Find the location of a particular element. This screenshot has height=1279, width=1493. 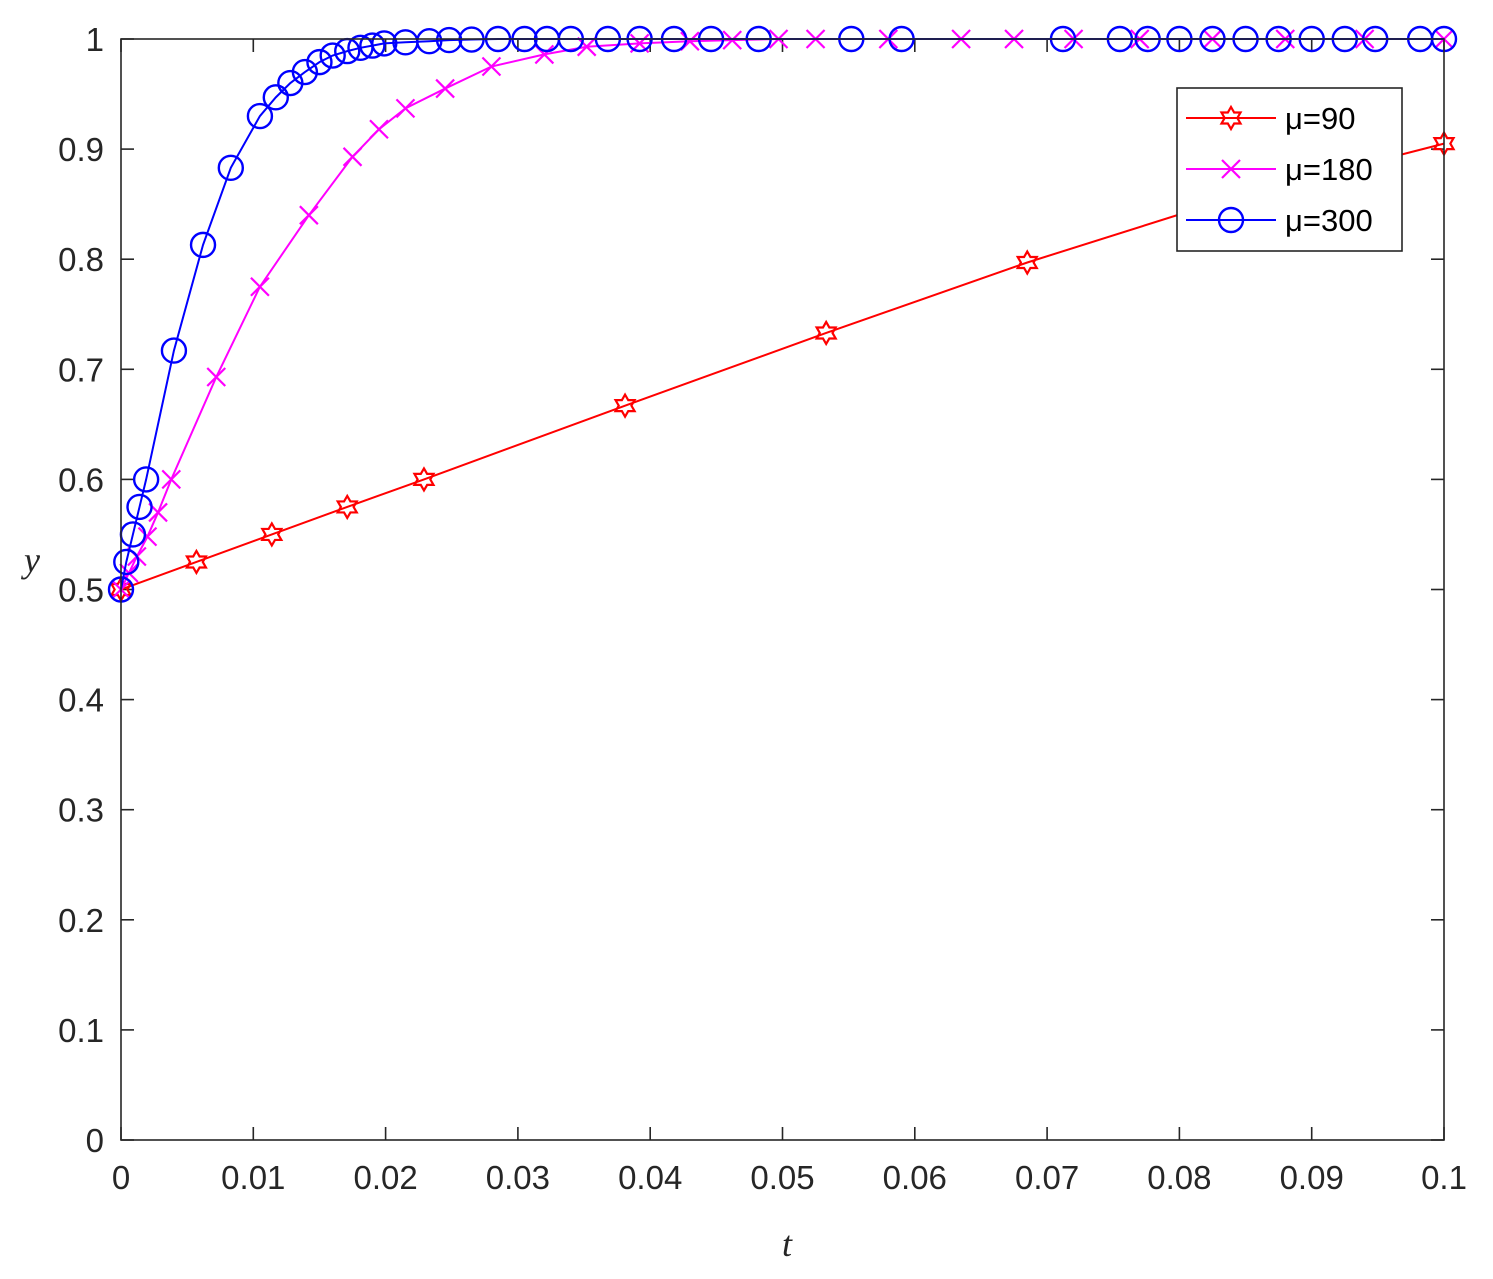

legend-label: μ=180 is located at coordinates (1329, 169).